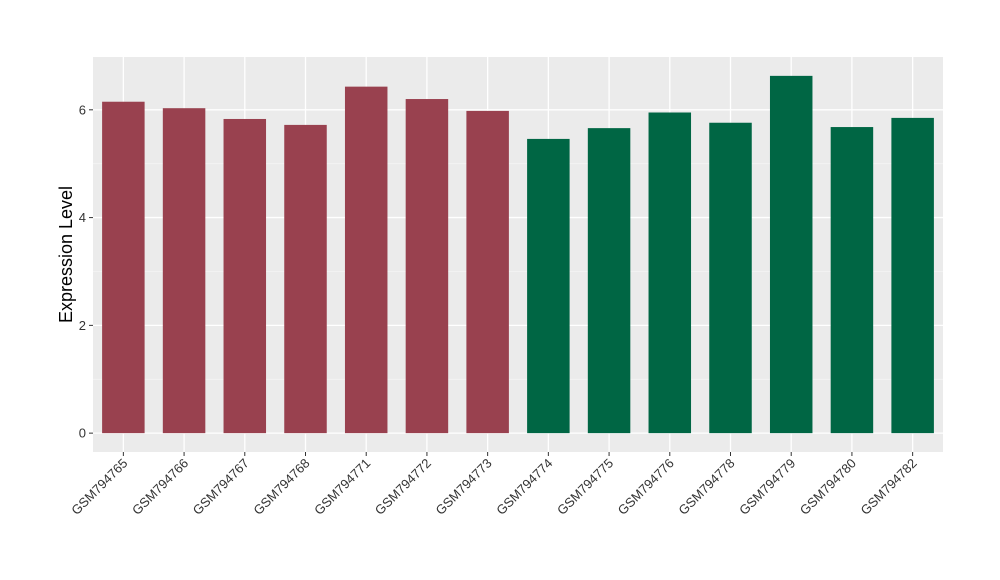  What do you see at coordinates (609, 281) in the screenshot?
I see `bar-GSM794775` at bounding box center [609, 281].